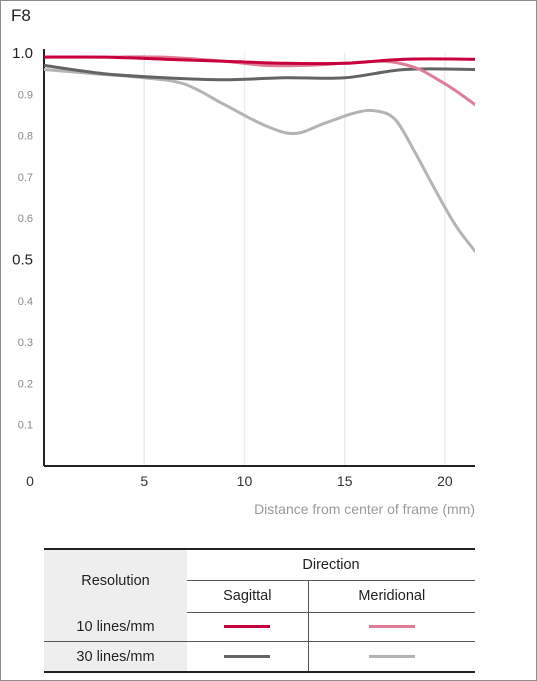 The width and height of the screenshot is (537, 681). I want to click on y-tick-label-0.2: 0.2, so click(25, 384).